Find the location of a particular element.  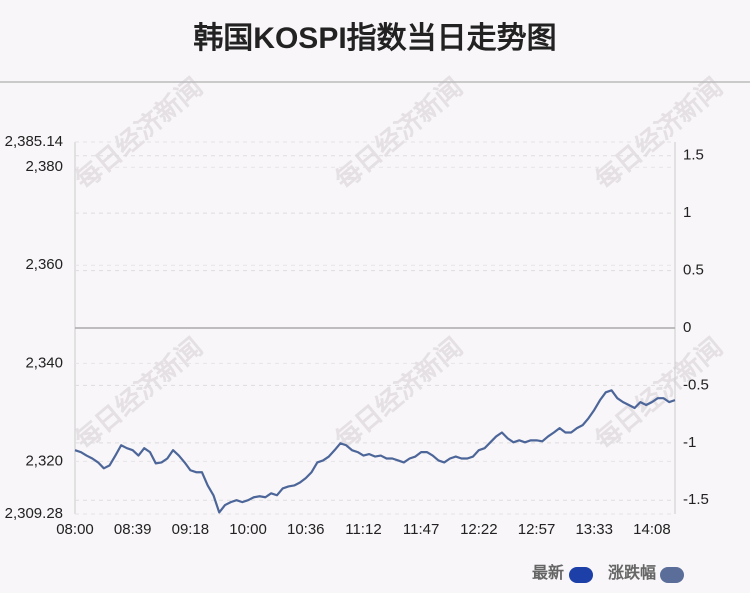

x-tick-label: 13:33 is located at coordinates (594, 529).